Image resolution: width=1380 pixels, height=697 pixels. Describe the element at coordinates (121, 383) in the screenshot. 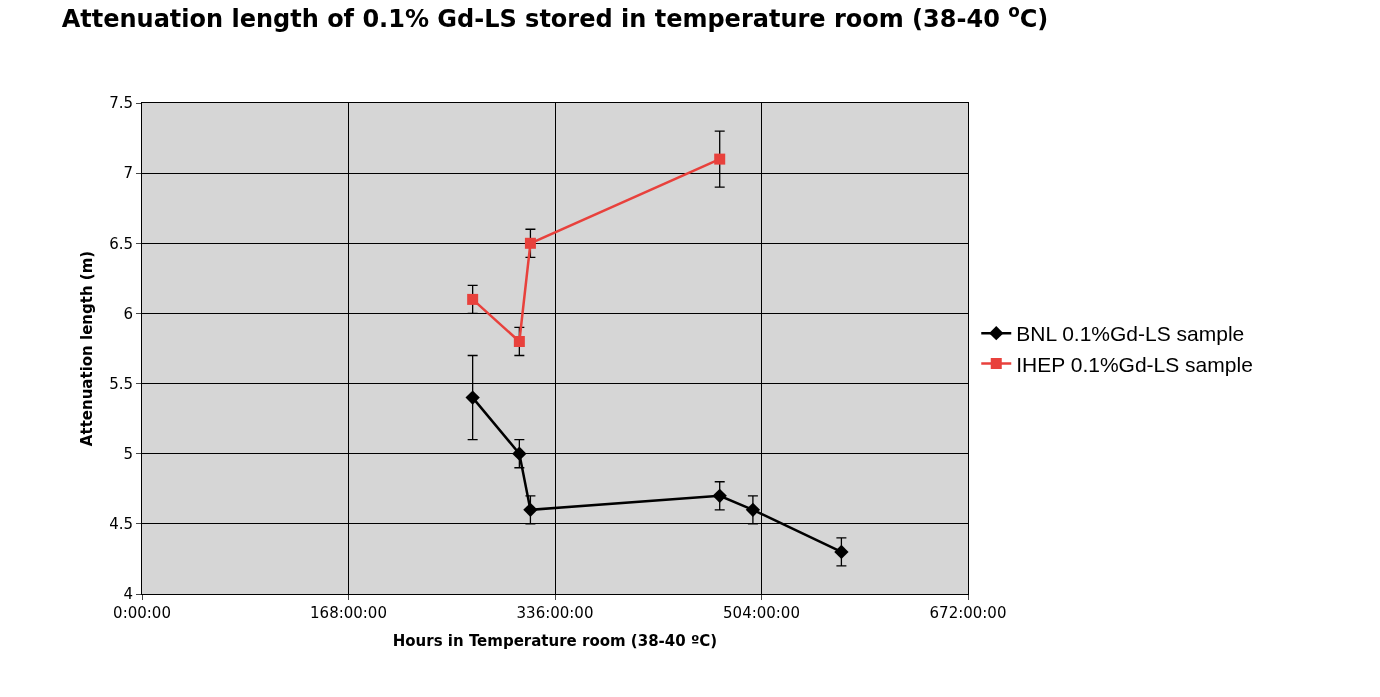

I see `y-tick-label: 5.5` at that location.